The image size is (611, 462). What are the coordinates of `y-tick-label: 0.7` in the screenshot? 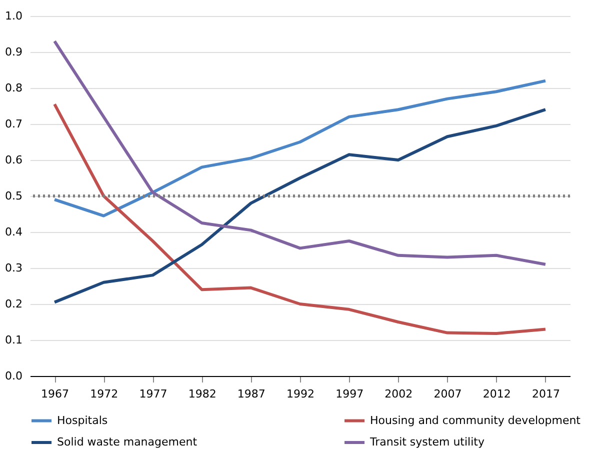 It's located at (13, 124).